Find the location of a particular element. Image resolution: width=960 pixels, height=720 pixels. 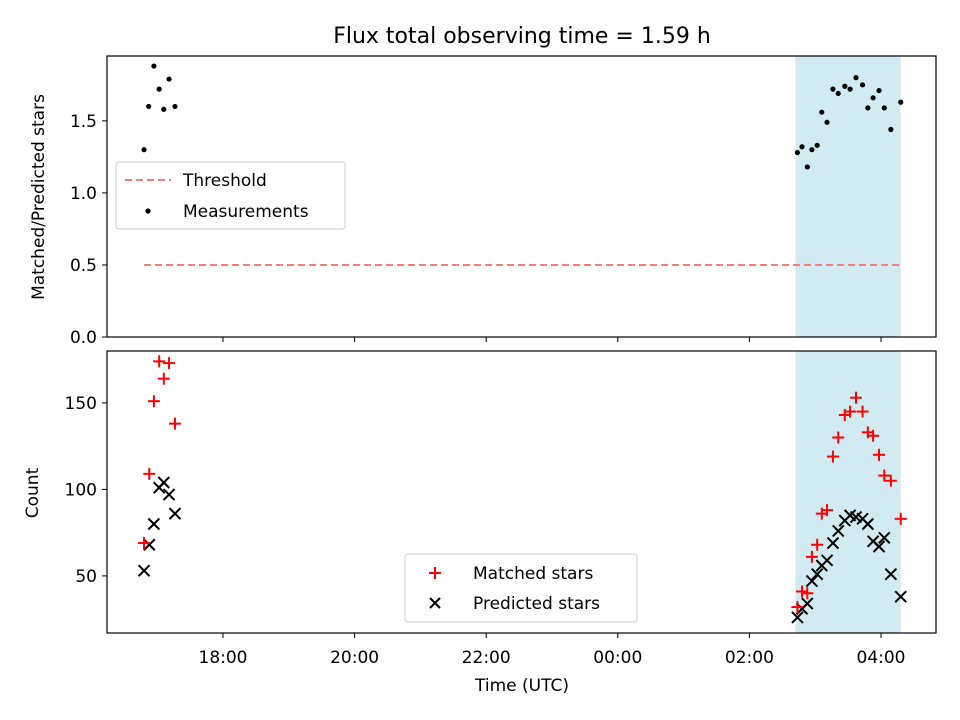

x-tick-label: 22:00 is located at coordinates (486, 658).